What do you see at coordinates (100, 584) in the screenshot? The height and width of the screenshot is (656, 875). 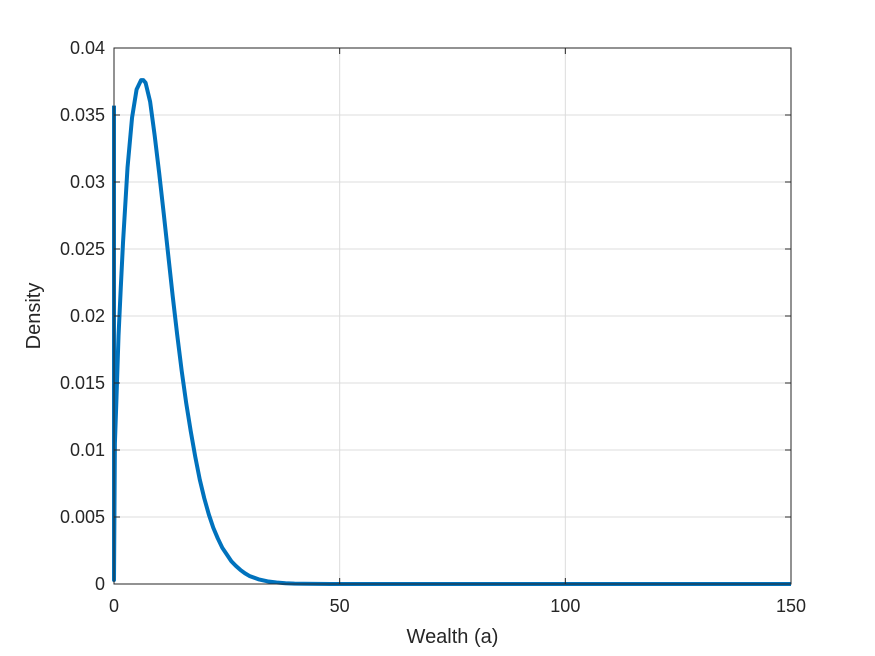 I see `y-tick-label: 0` at bounding box center [100, 584].